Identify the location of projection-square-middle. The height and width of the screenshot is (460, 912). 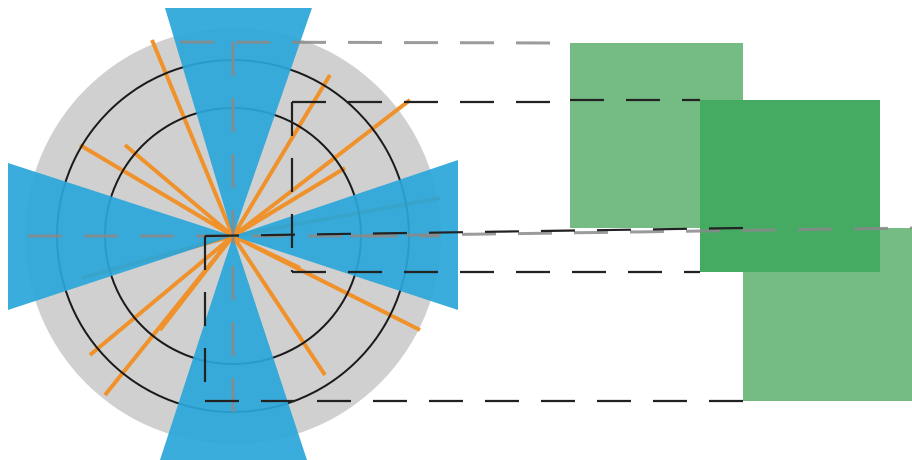
(790, 186).